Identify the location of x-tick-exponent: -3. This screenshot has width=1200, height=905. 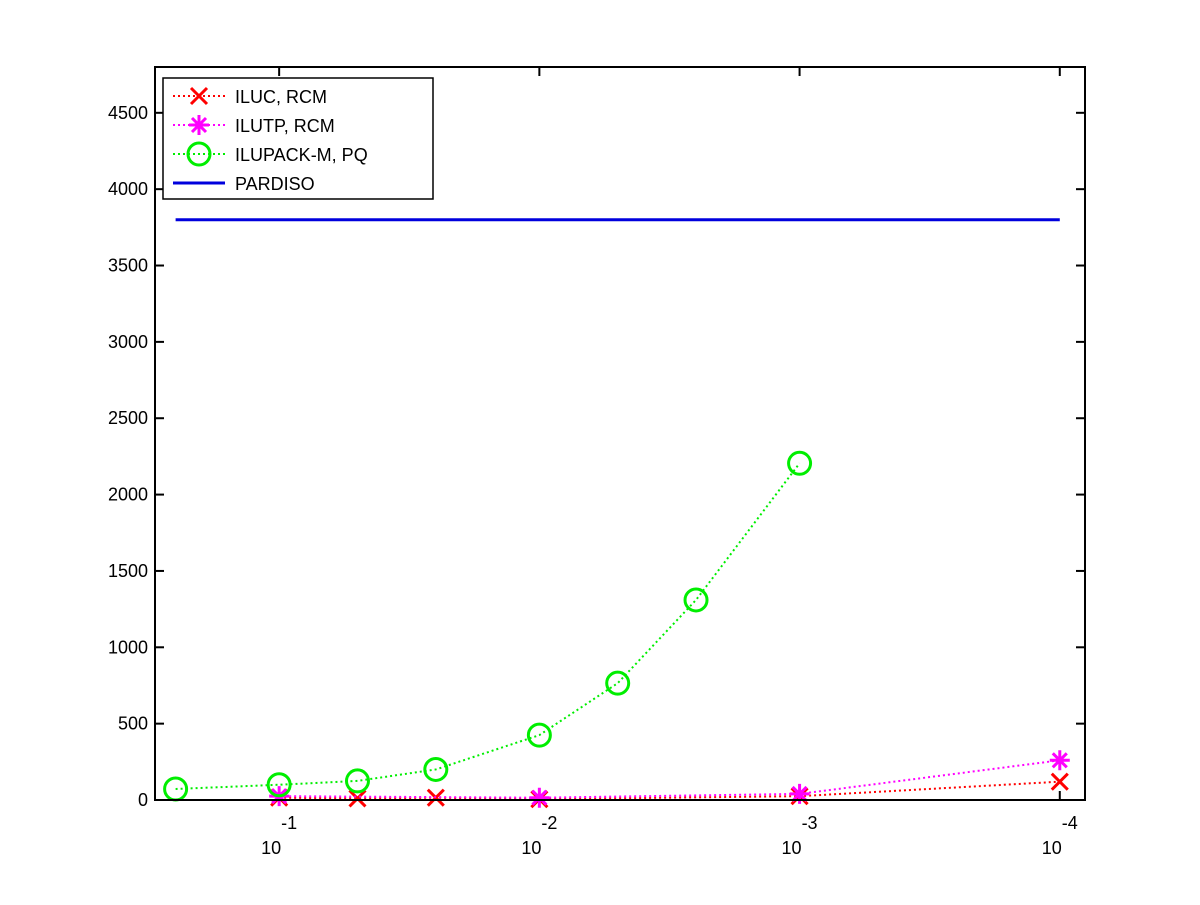
(810, 823).